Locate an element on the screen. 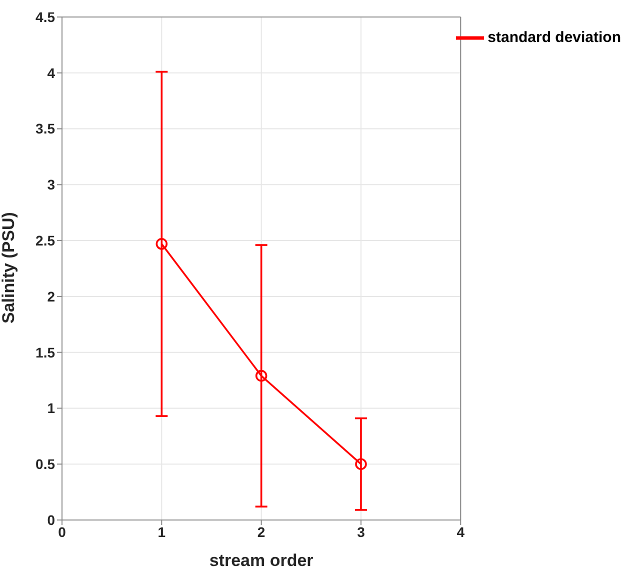  y-tick-label: 1 is located at coordinates (51, 408).